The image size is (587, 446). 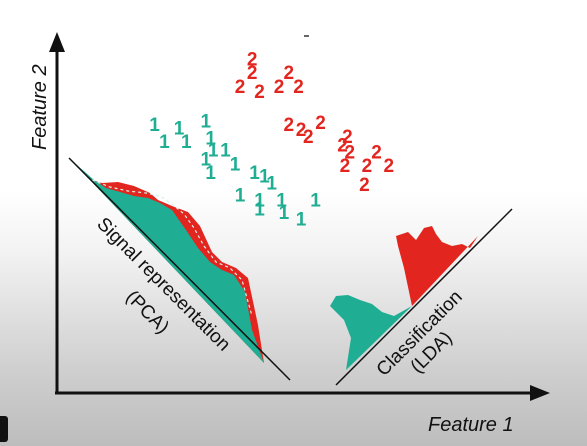 I want to click on y-axis-arrowhead, so click(x=57, y=42).